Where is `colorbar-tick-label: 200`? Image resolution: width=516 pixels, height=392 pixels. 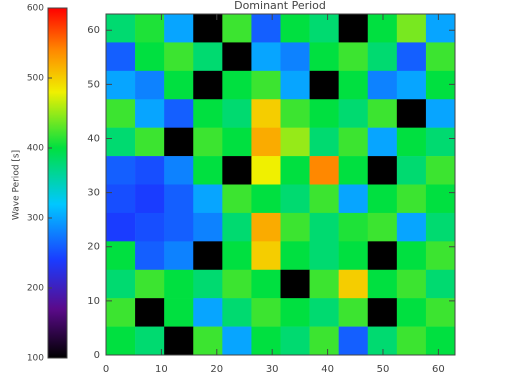
colorbar-tick-label: 200 is located at coordinates (35, 289).